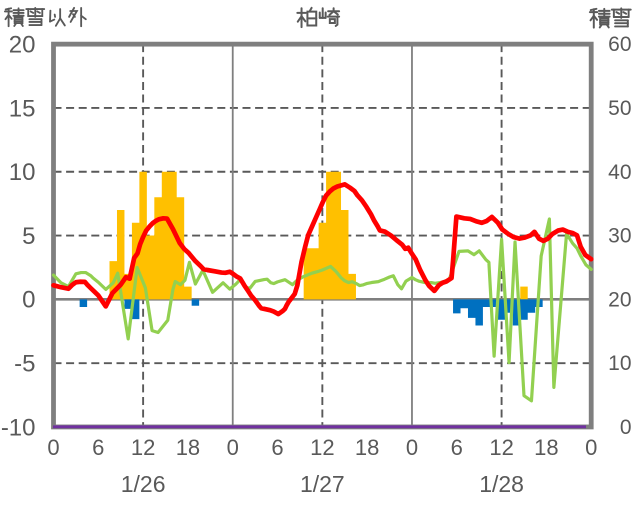 This screenshot has height=506, width=636. Describe the element at coordinates (18, 427) in the screenshot. I see `svg-text: -10` at that location.